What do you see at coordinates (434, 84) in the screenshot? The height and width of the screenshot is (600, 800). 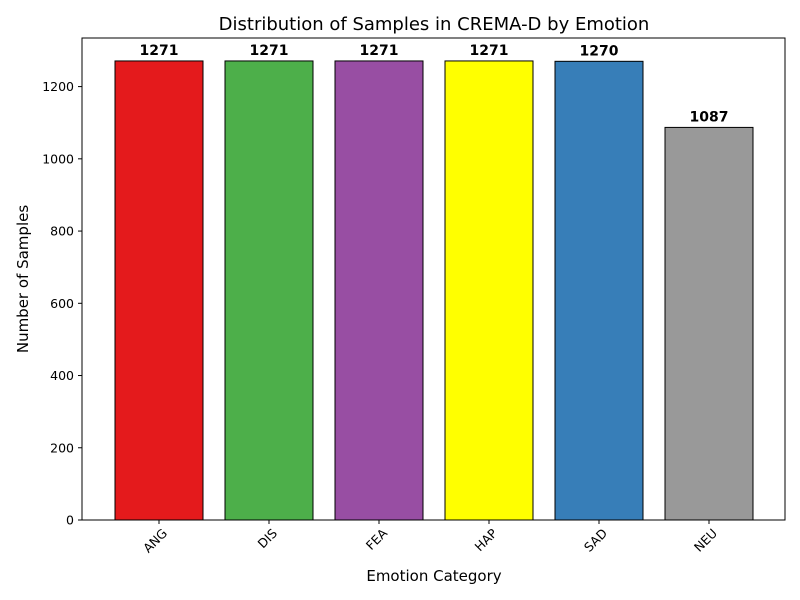 I see `value-labels-group: 1271 1271 1271 1271 1270 1087` at bounding box center [434, 84].